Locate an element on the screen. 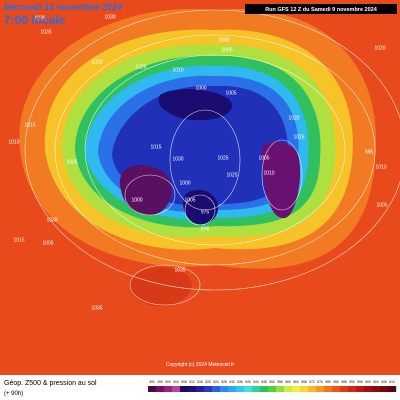 The image size is (400, 400). colorbar-label: 496 is located at coordinates (160, 382).